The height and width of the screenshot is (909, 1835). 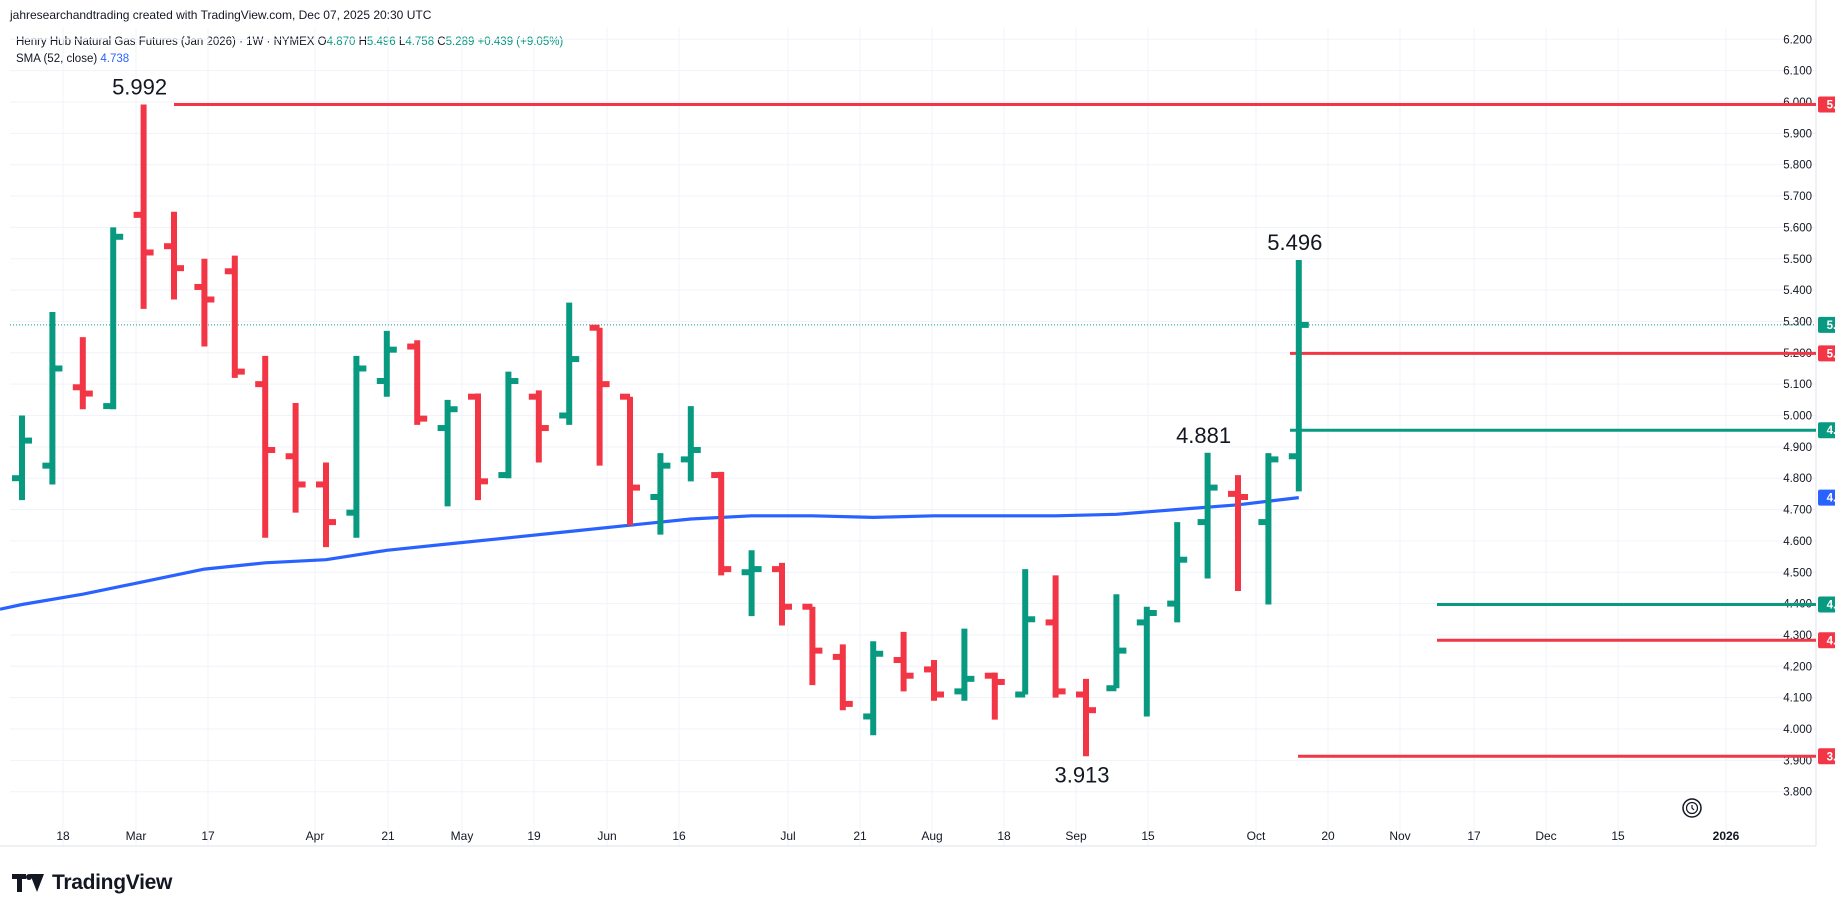 I want to click on price-axis-badge-label: 4.283, so click(x=1831, y=641).